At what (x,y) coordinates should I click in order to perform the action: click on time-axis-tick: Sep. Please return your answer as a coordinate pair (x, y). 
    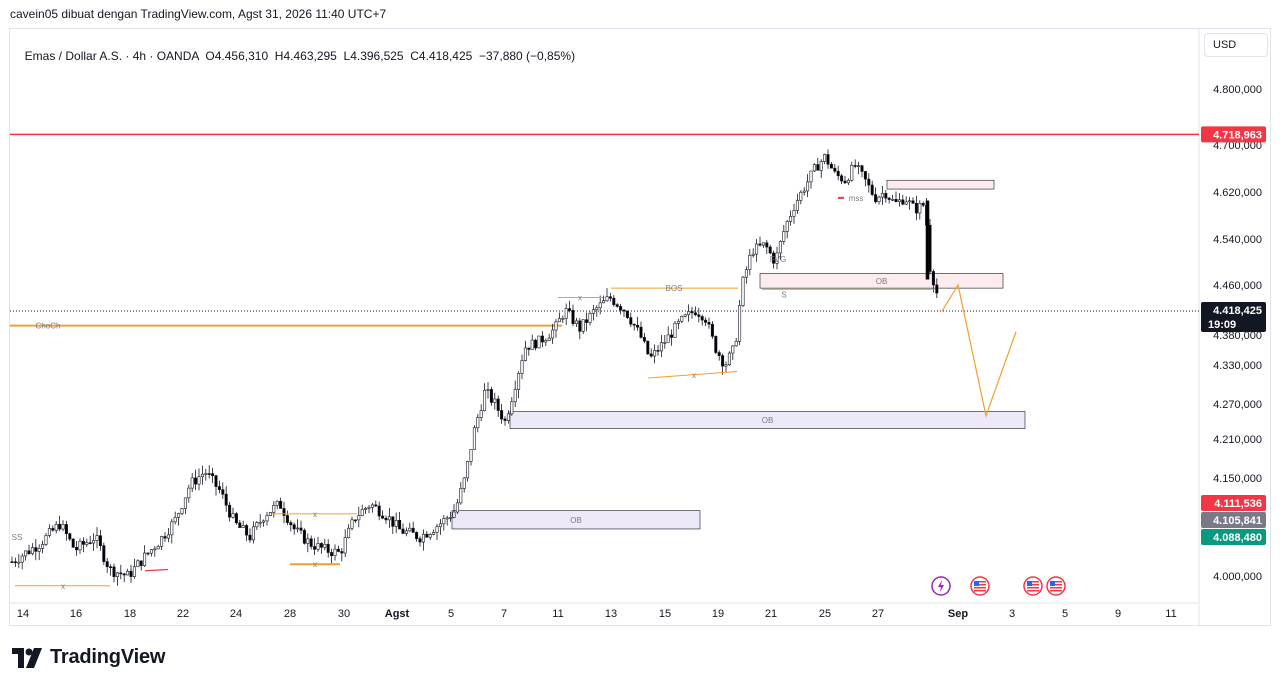
    Looking at the image, I should click on (958, 614).